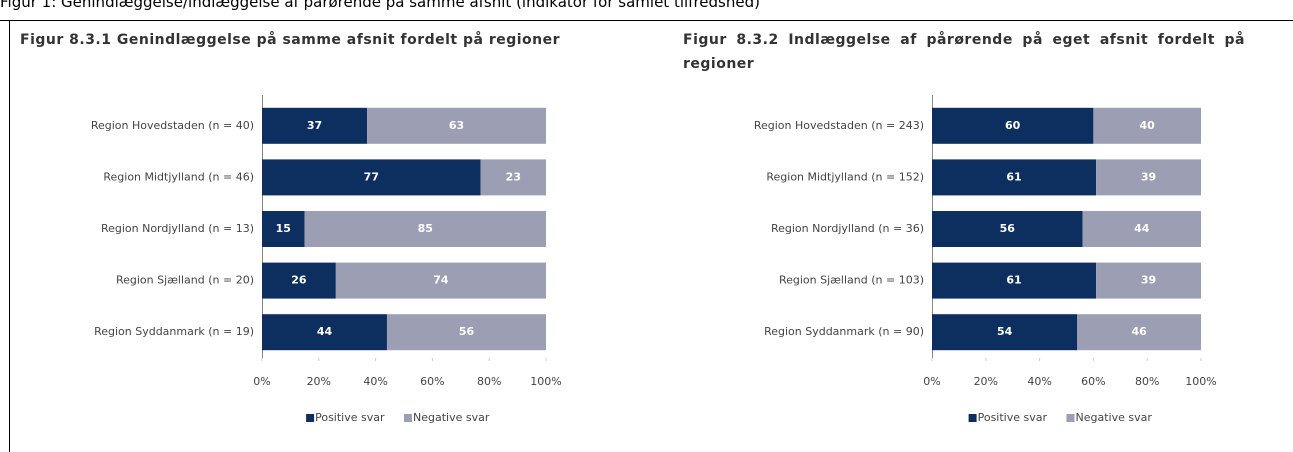 Image resolution: width=1293 pixels, height=452 pixels. Describe the element at coordinates (844, 331) in the screenshot. I see `y-tick-label: Region Syddanmark (n = 90)` at that location.